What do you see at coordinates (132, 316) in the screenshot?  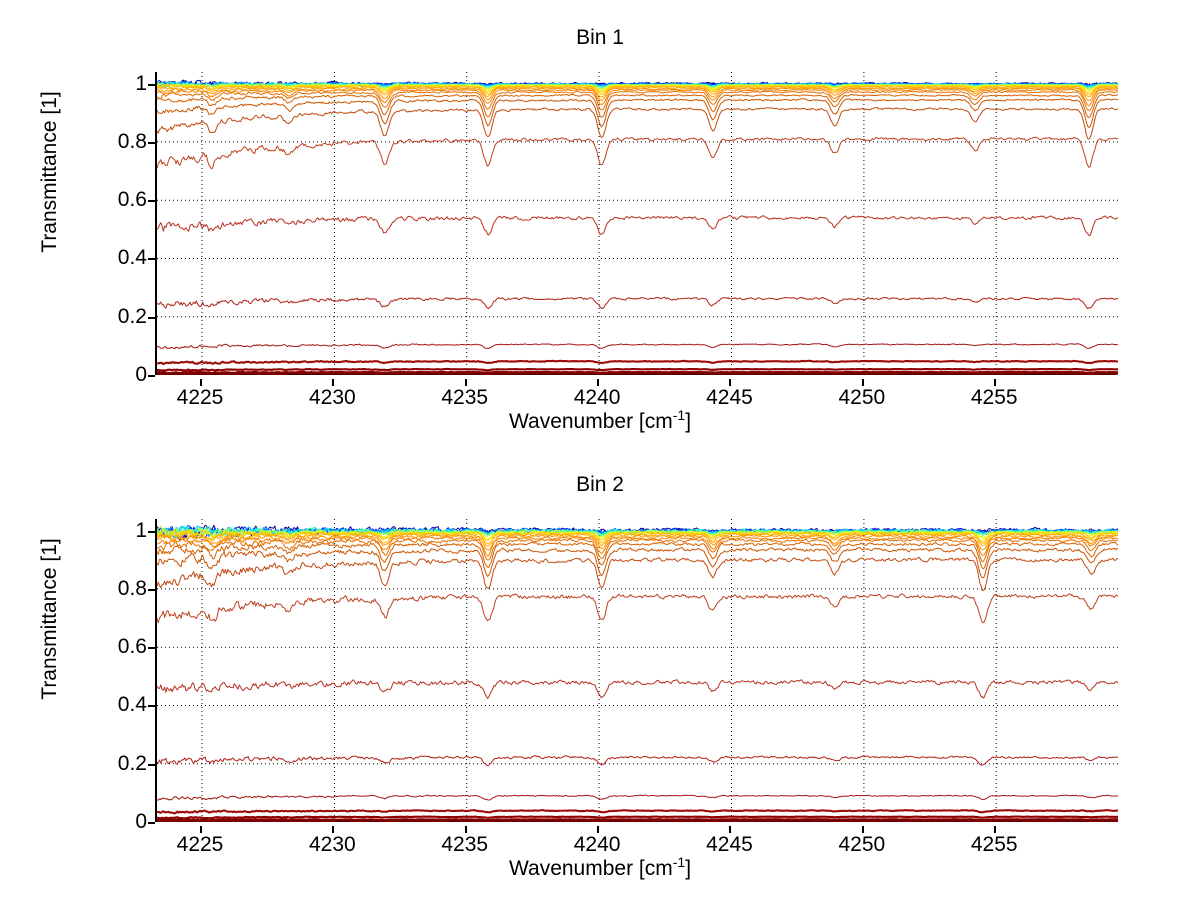 I see `y-tick-label: 0.2` at bounding box center [132, 316].